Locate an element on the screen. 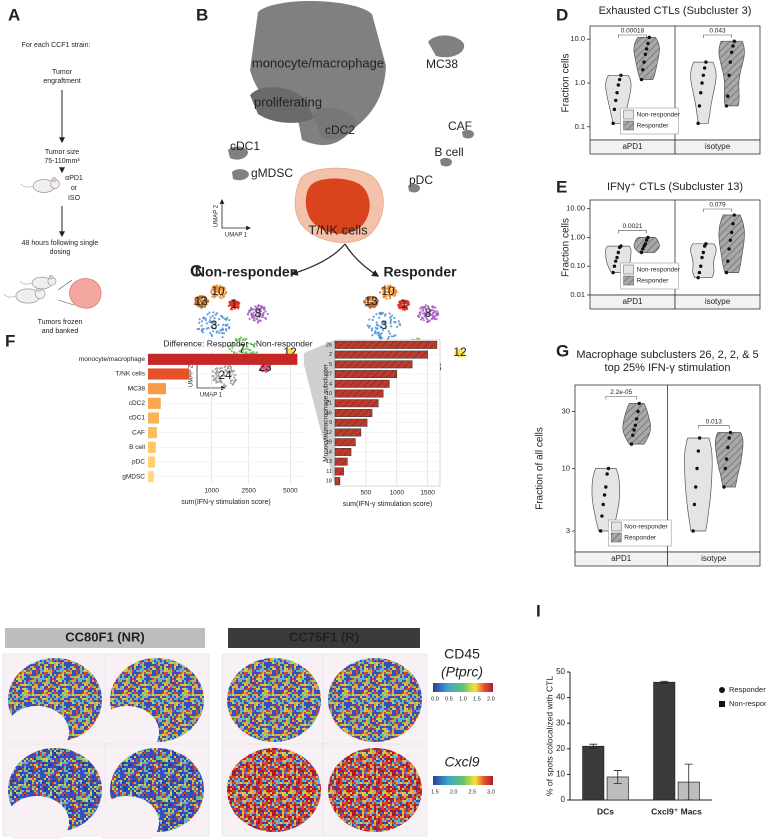 This screenshot has width=766, height=839. category-label: 21 is located at coordinates (329, 404).